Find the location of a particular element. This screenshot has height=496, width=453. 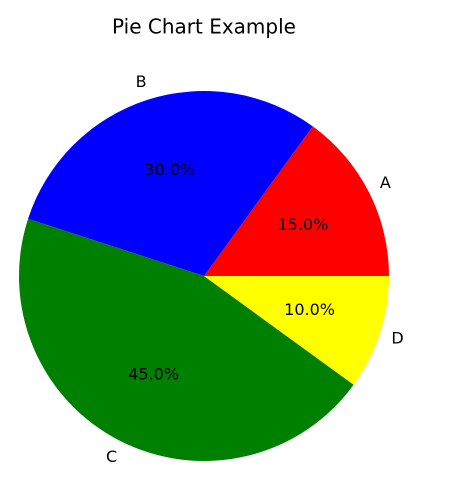

category-label: C is located at coordinates (111, 456).